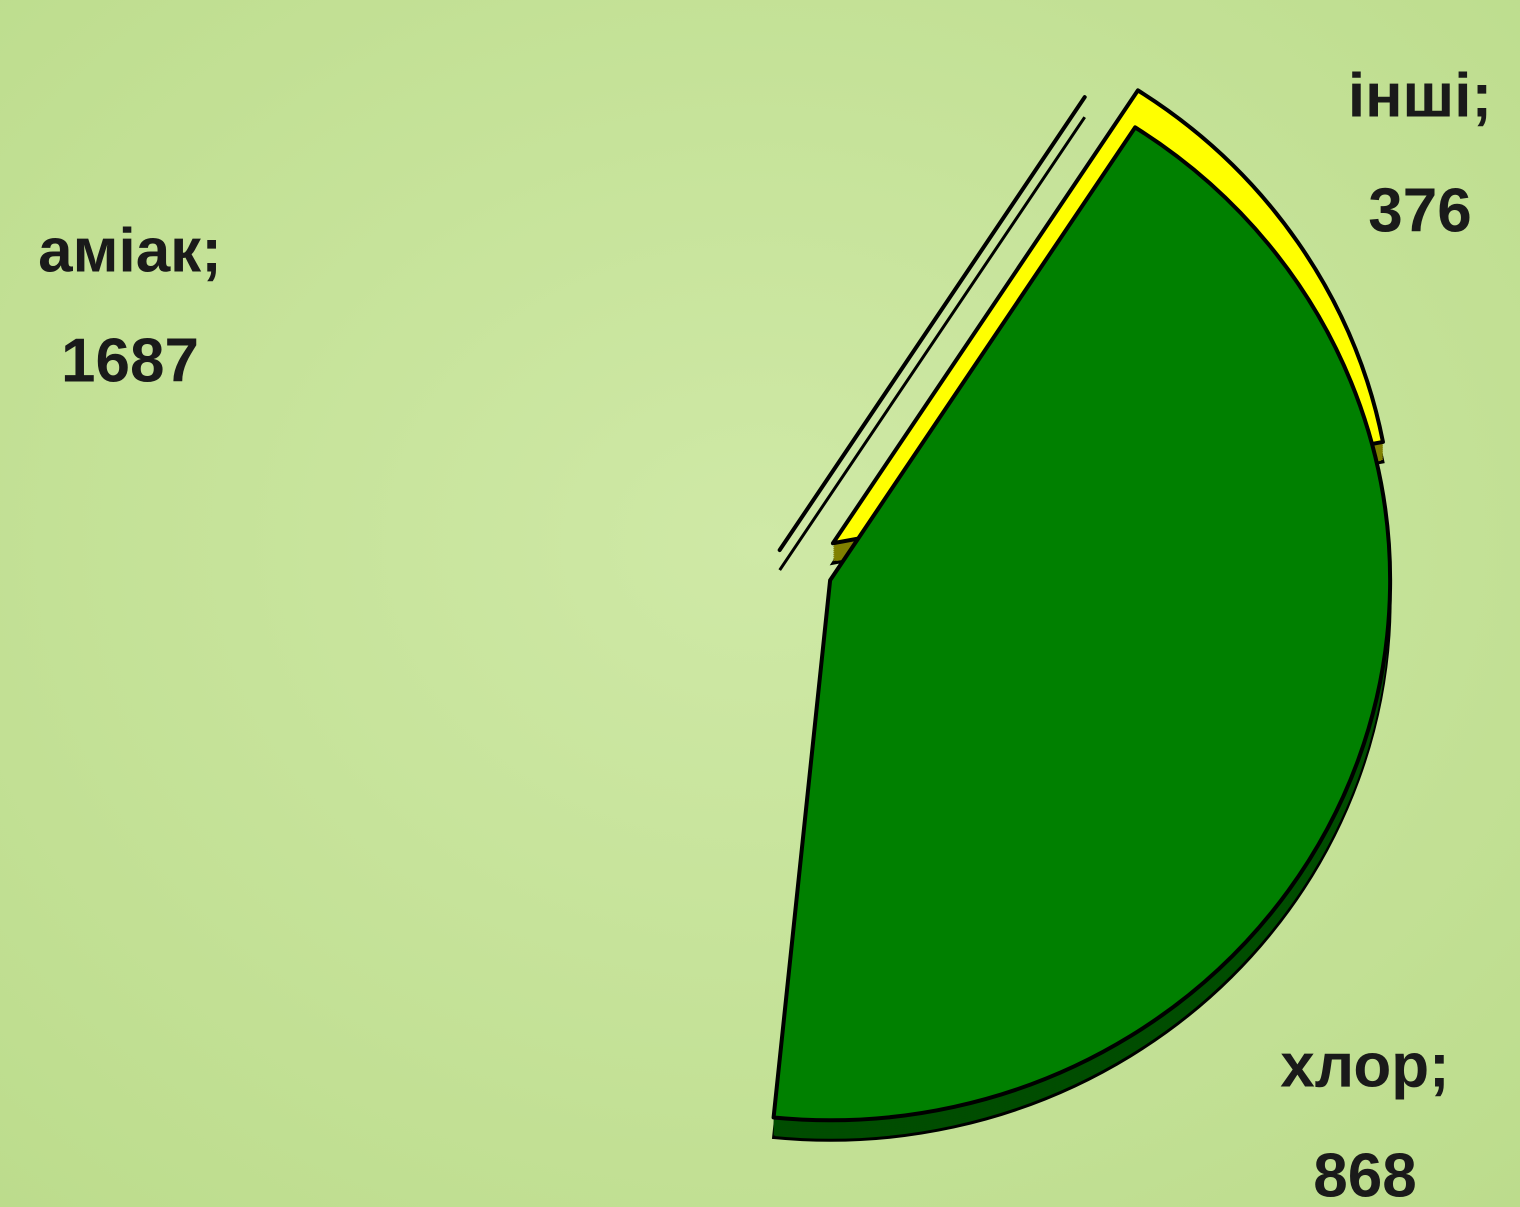  Describe the element at coordinates (1420, 95) in the screenshot. I see `slice-label: інші;` at that location.